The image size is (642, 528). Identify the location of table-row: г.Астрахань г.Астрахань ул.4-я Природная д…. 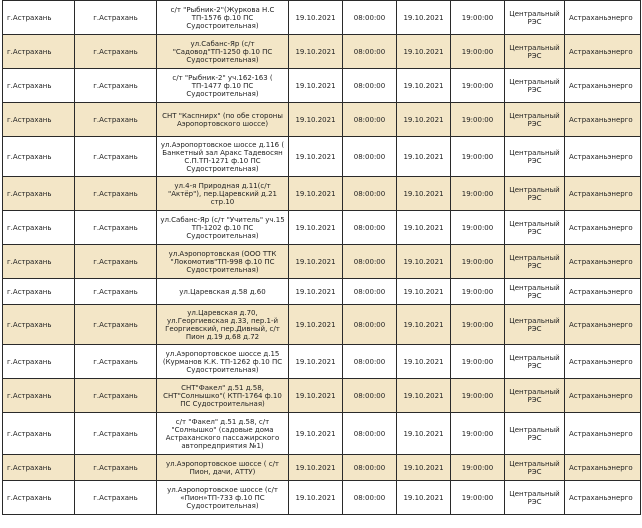
(321, 193).